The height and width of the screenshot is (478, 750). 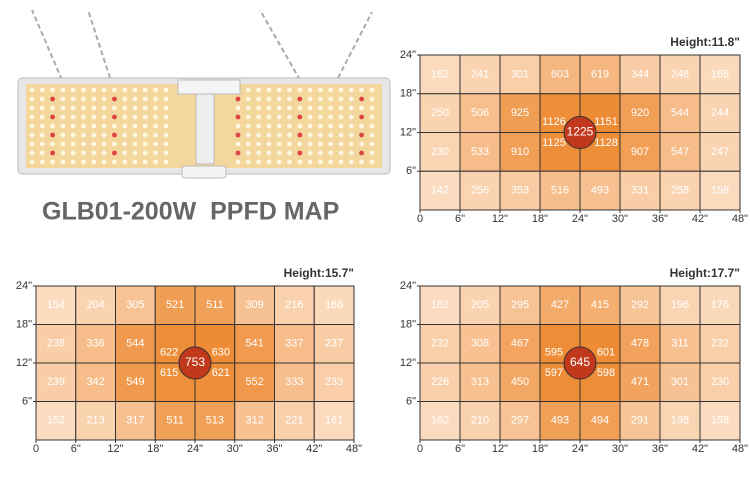 I want to click on cell-value: 142, so click(x=440, y=191).